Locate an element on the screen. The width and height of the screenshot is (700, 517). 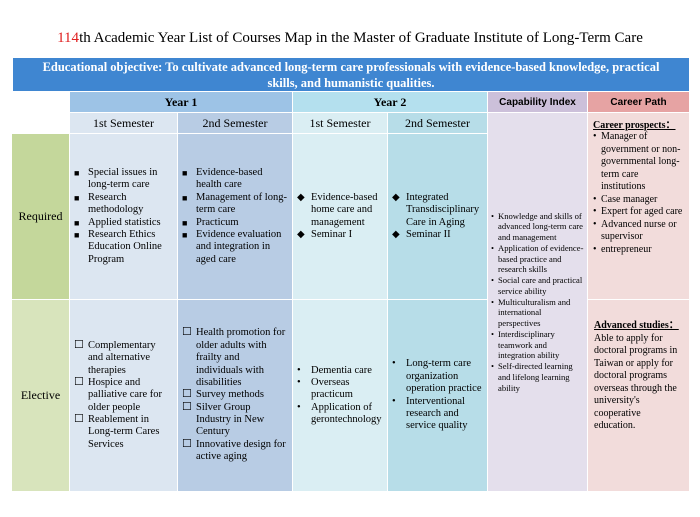
career-item: Case manager is located at coordinates (638, 200).